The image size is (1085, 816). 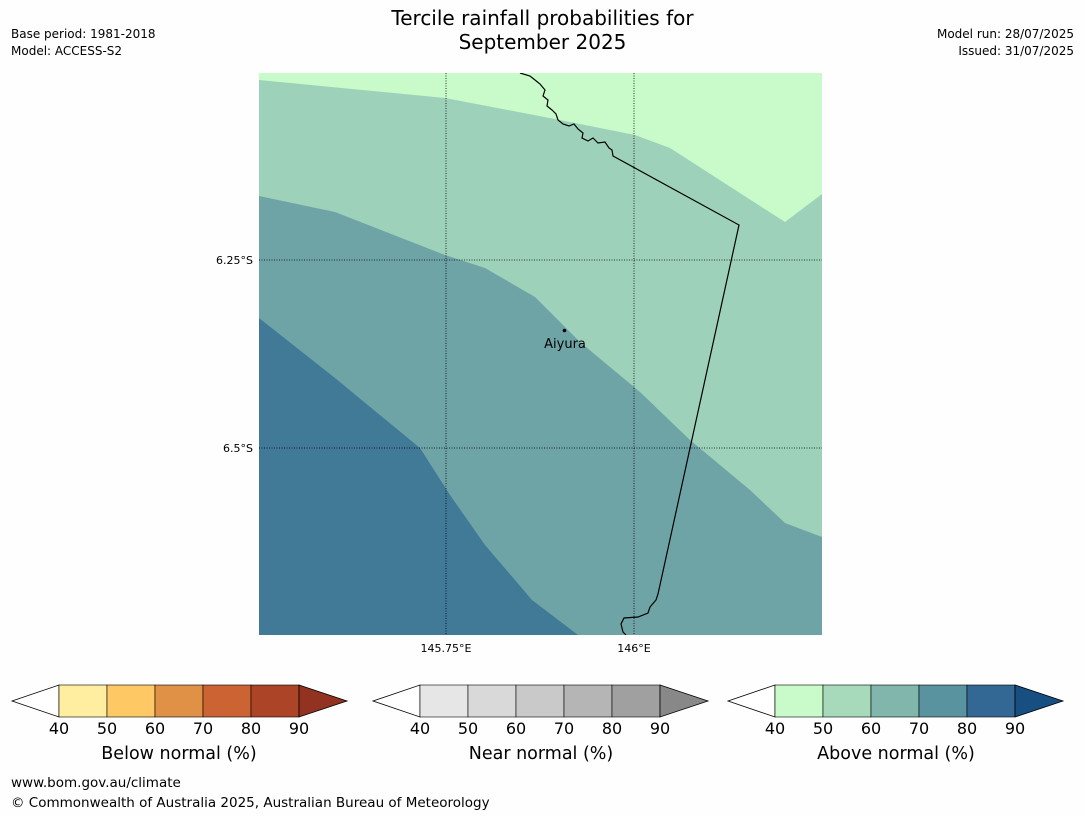 What do you see at coordinates (634, 648) in the screenshot?
I see `lon-tick-146e: 146°E` at bounding box center [634, 648].